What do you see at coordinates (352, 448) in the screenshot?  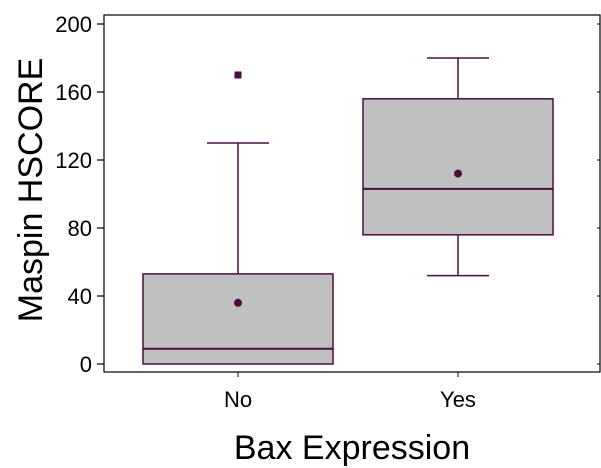 I see `x-axis-title: Bax Expression` at bounding box center [352, 448].